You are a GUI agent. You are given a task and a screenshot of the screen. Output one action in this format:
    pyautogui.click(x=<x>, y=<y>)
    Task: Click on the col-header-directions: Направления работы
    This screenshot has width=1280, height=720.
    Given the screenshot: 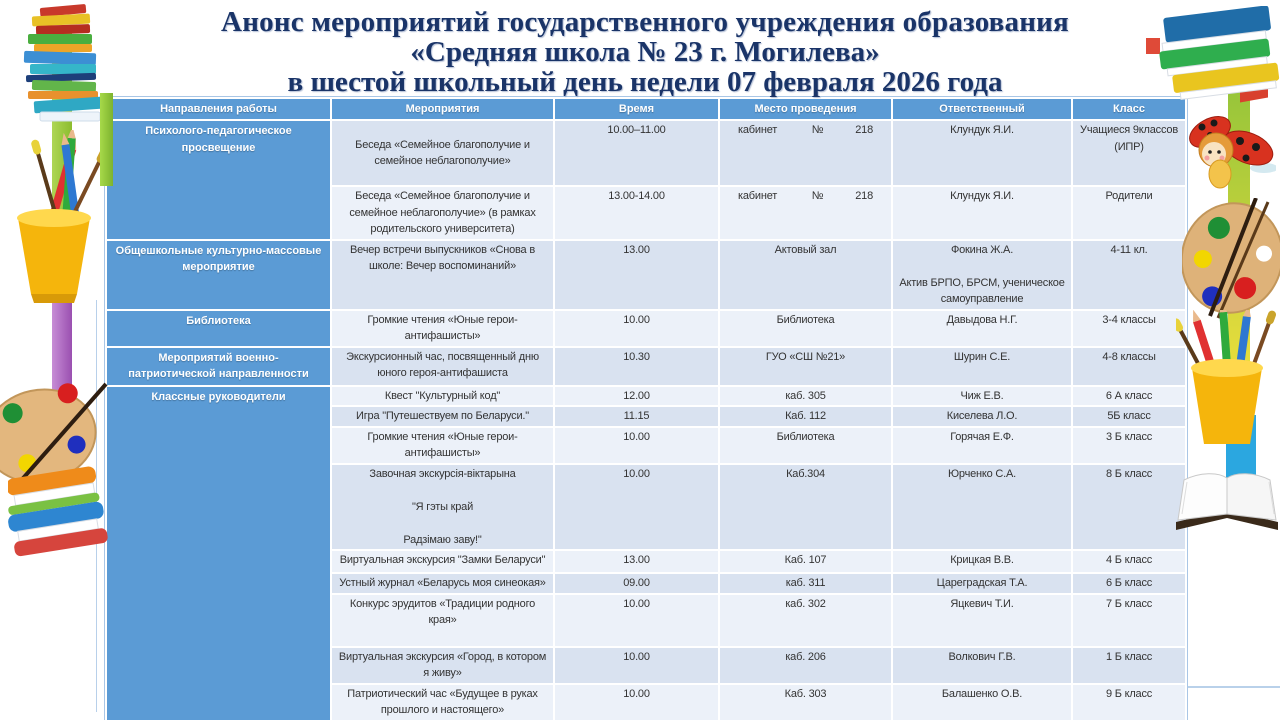 What is the action you would take?
    pyautogui.click(x=218, y=109)
    